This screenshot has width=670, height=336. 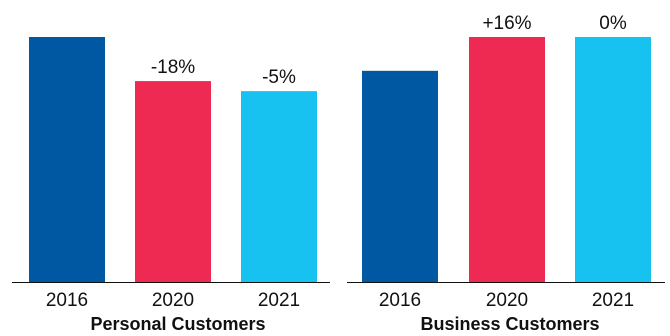 I want to click on data-label-2020: -18%, so click(x=173, y=67).